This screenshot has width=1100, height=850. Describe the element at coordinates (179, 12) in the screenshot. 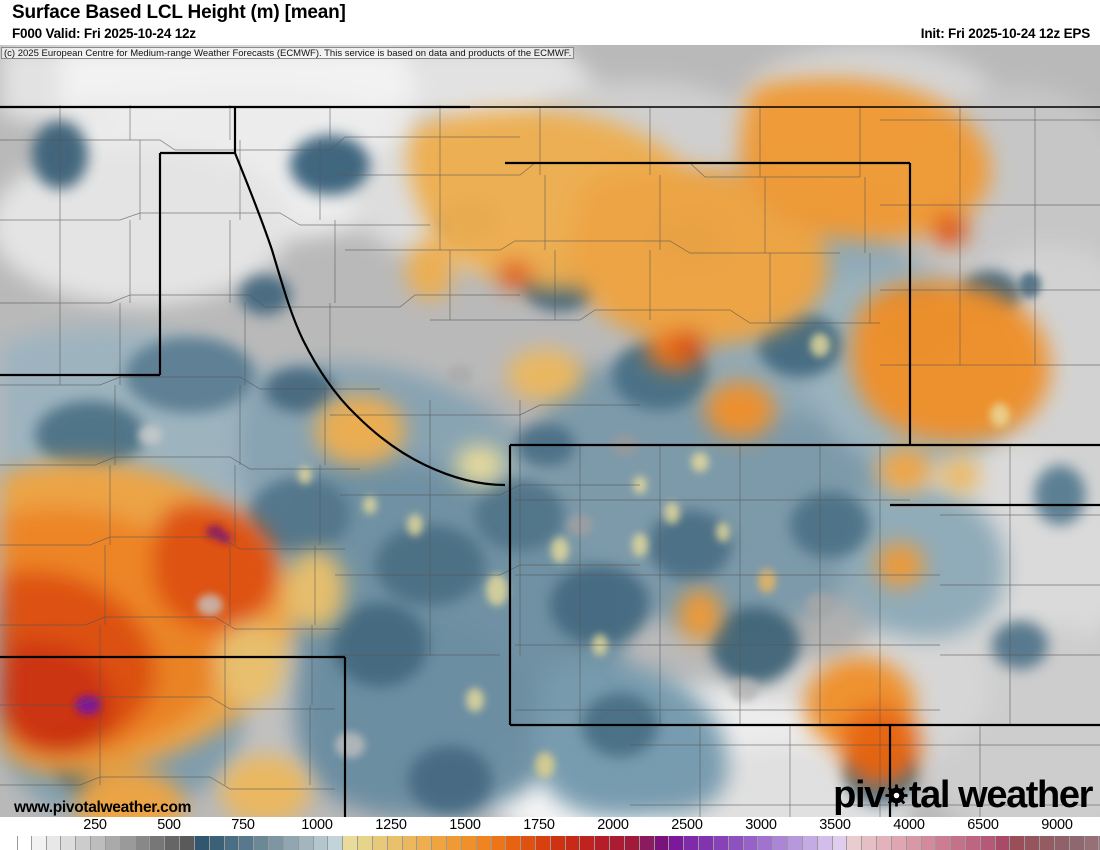

I see `page-title: Surface Based LCL Height (m) [mean]` at that location.